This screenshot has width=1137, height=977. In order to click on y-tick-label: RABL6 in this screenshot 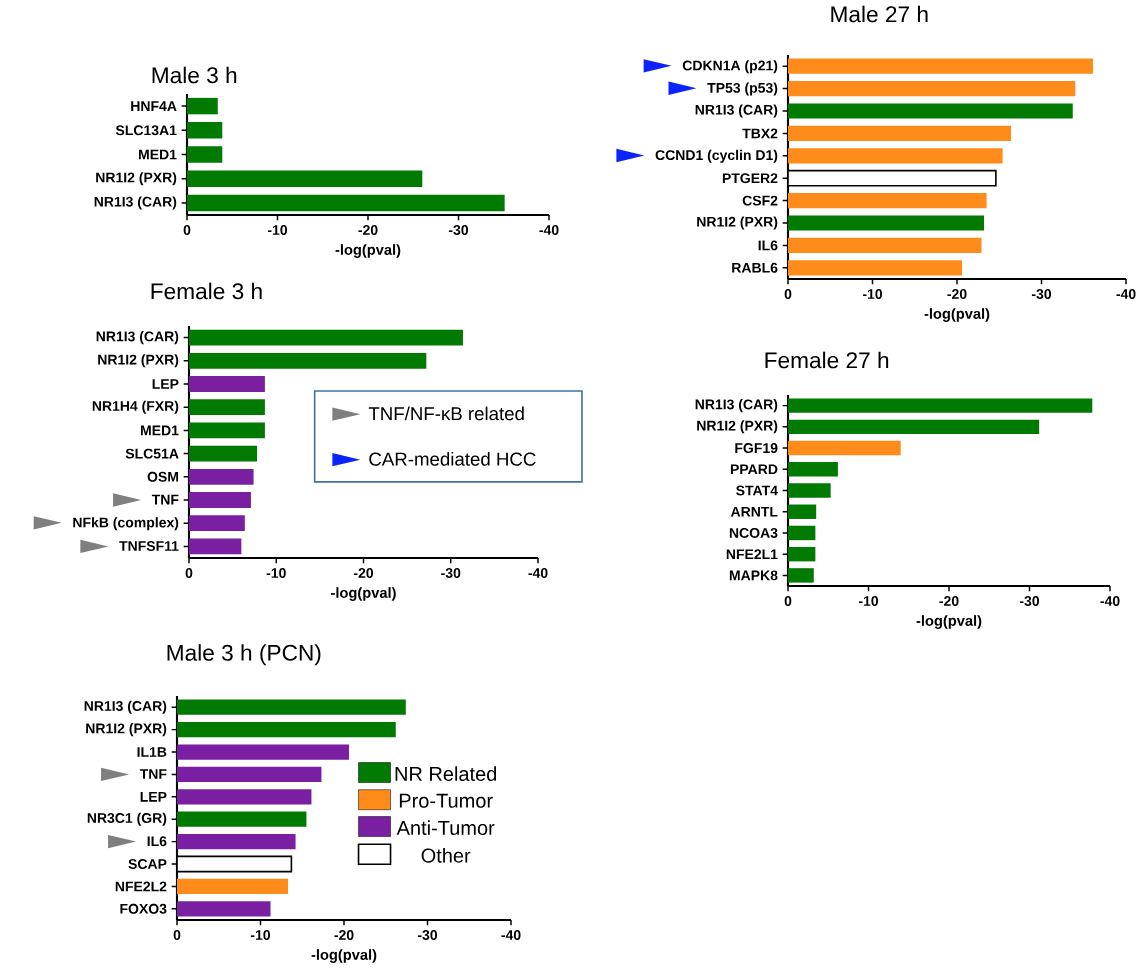, I will do `click(755, 267)`.